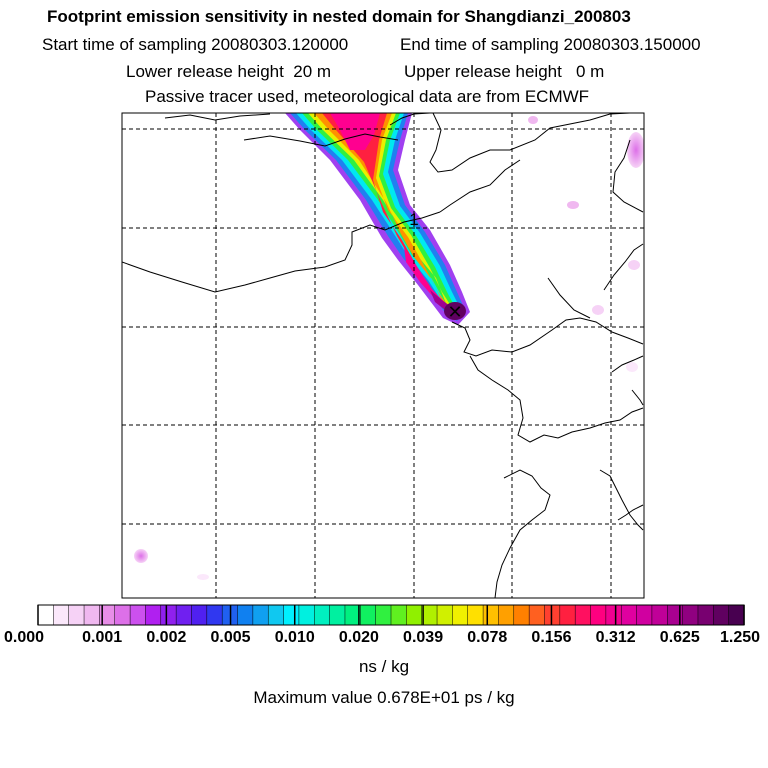  What do you see at coordinates (124, 44) in the screenshot?
I see `sampling-start-label: Start time of sampling` at bounding box center [124, 44].